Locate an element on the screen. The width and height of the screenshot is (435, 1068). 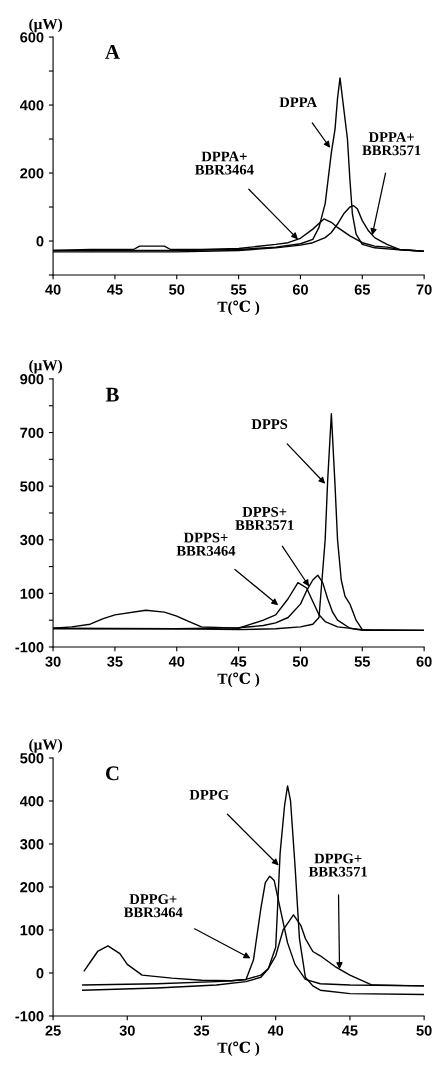
annotation: DPPG+ BBR3571 is located at coordinates (337, 865).